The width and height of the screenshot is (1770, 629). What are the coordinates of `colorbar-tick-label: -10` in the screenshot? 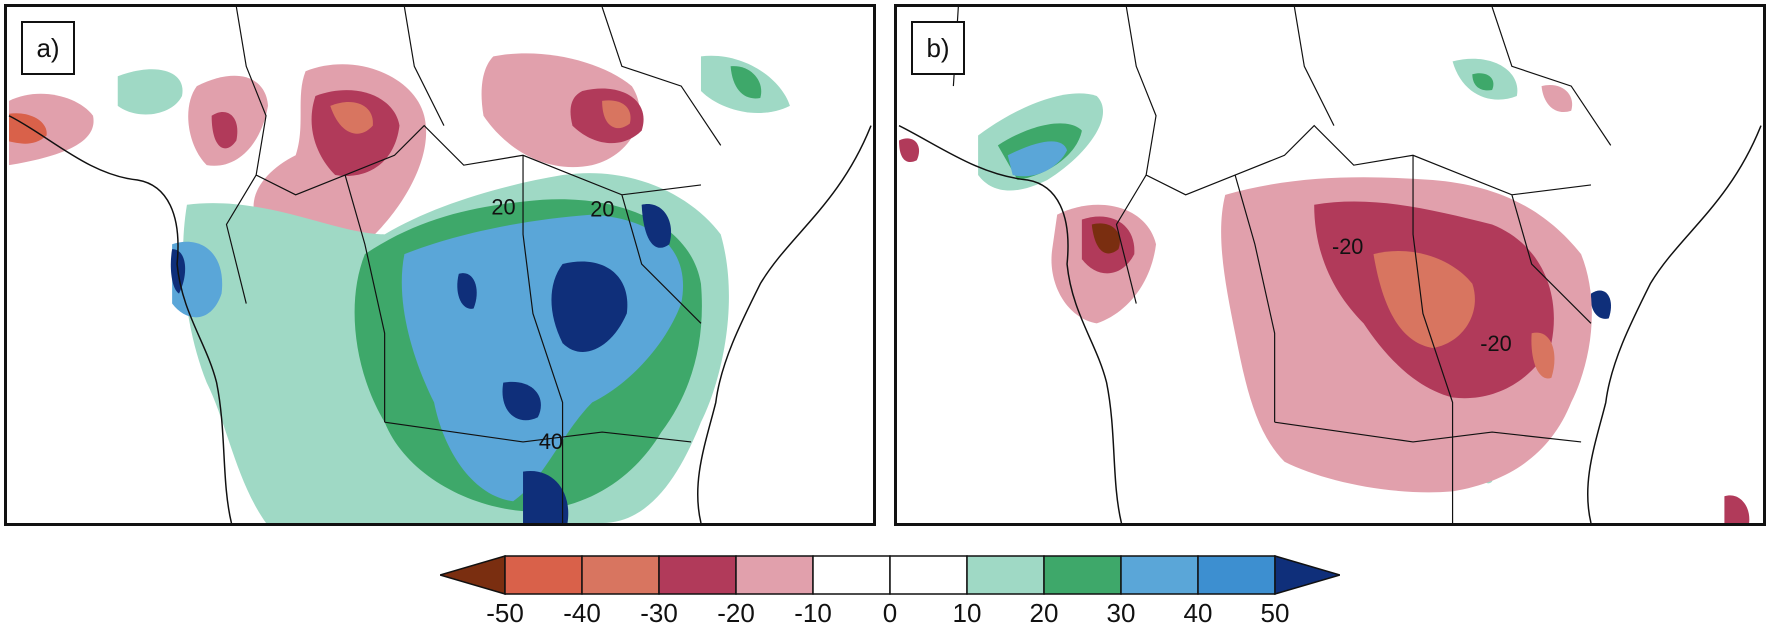 It's located at (813, 613).